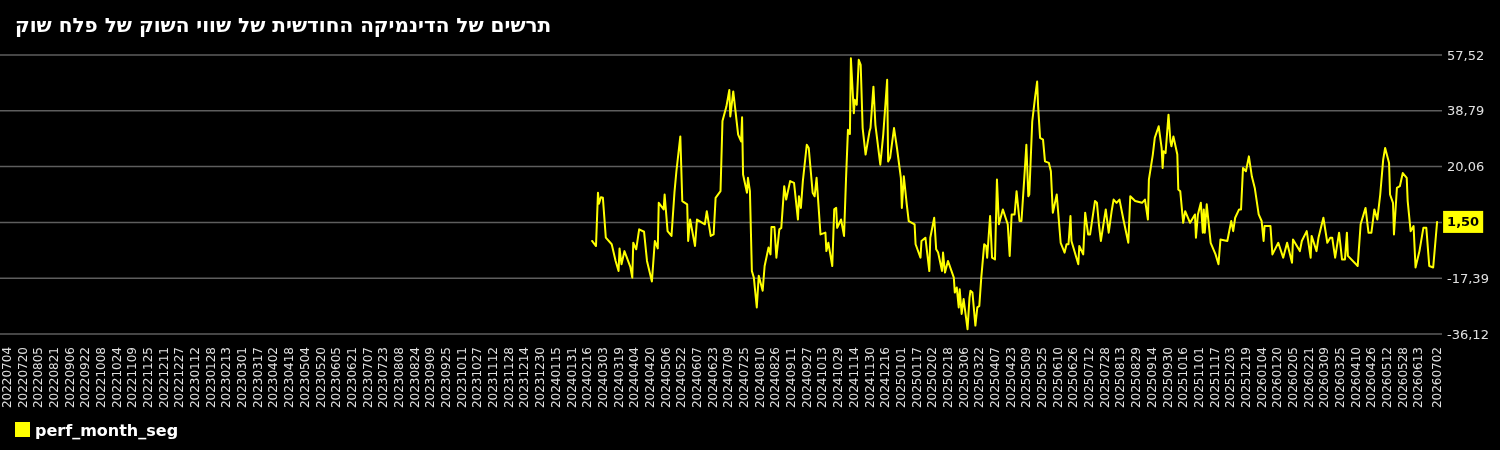 This screenshot has width=1500, height=450. What do you see at coordinates (195, 378) in the screenshot?
I see `x-tick-label: 20230112` at bounding box center [195, 378].